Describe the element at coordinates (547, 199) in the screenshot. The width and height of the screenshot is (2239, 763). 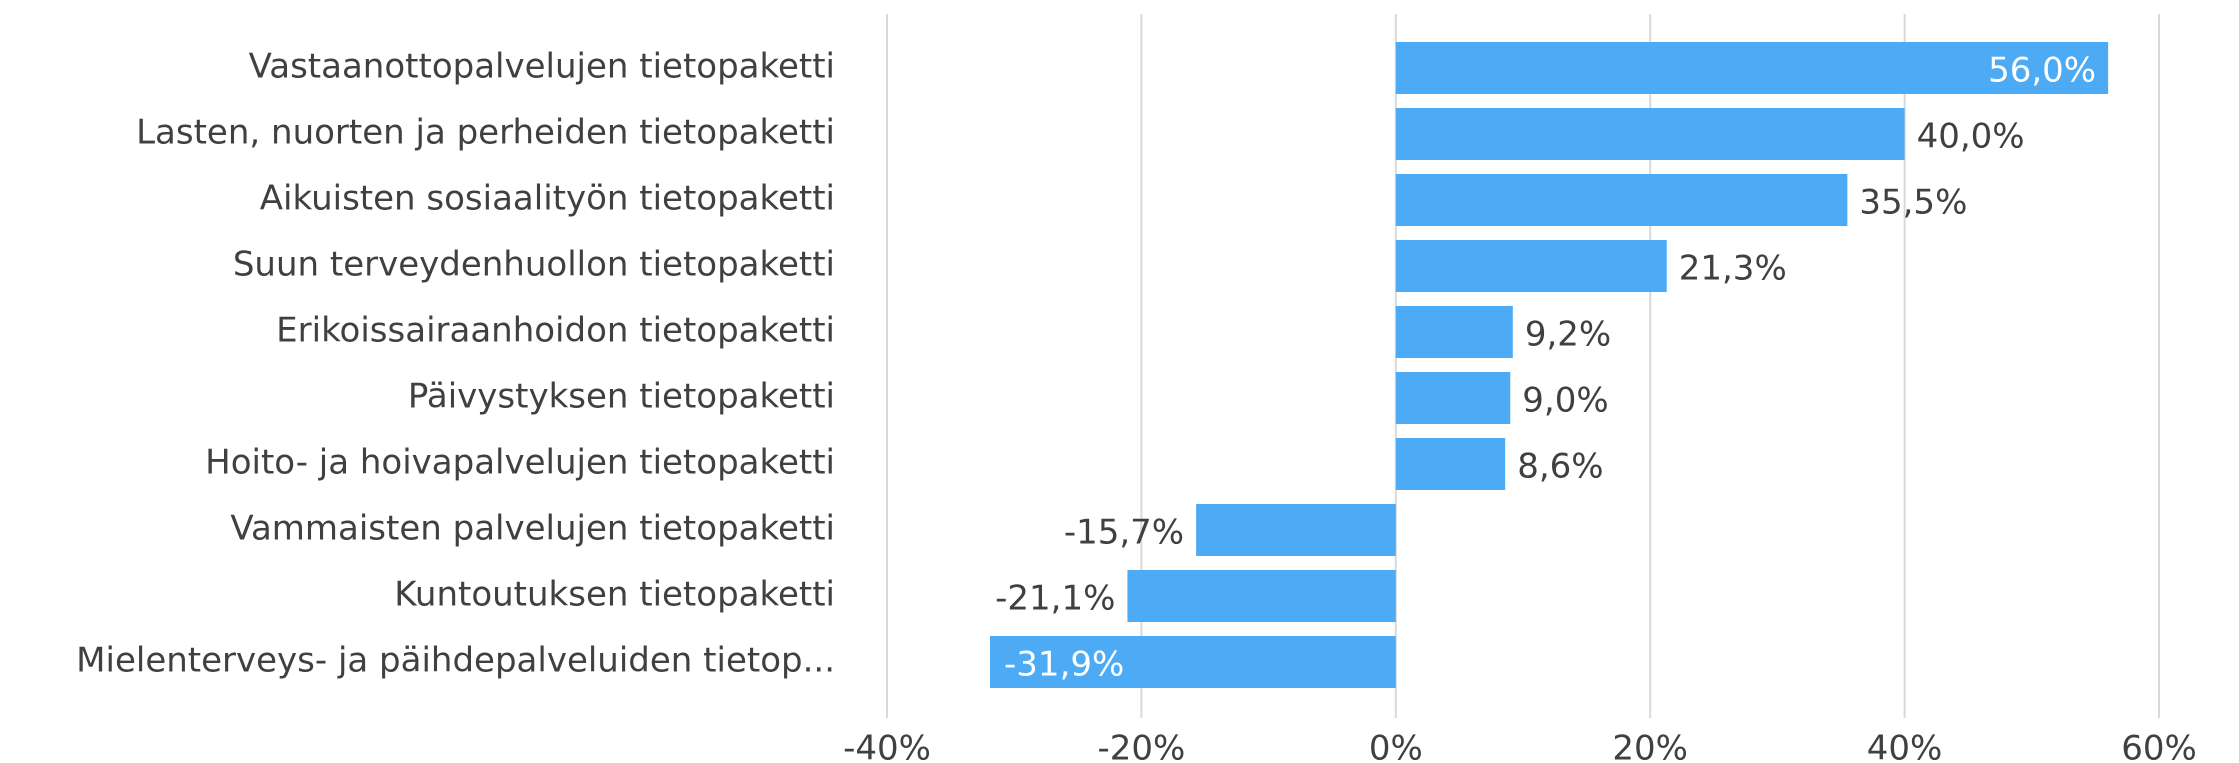
I see `category-label: Aikuisten sosiaalityön tietopaketti` at that location.